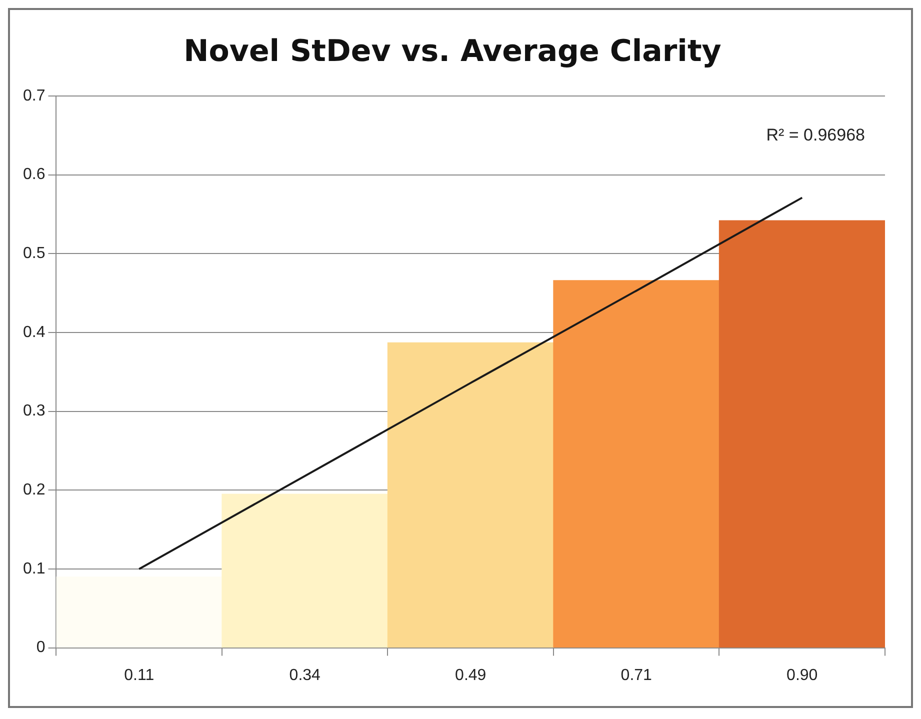 The height and width of the screenshot is (719, 921). I want to click on y-tick-label: 0, so click(41, 647).